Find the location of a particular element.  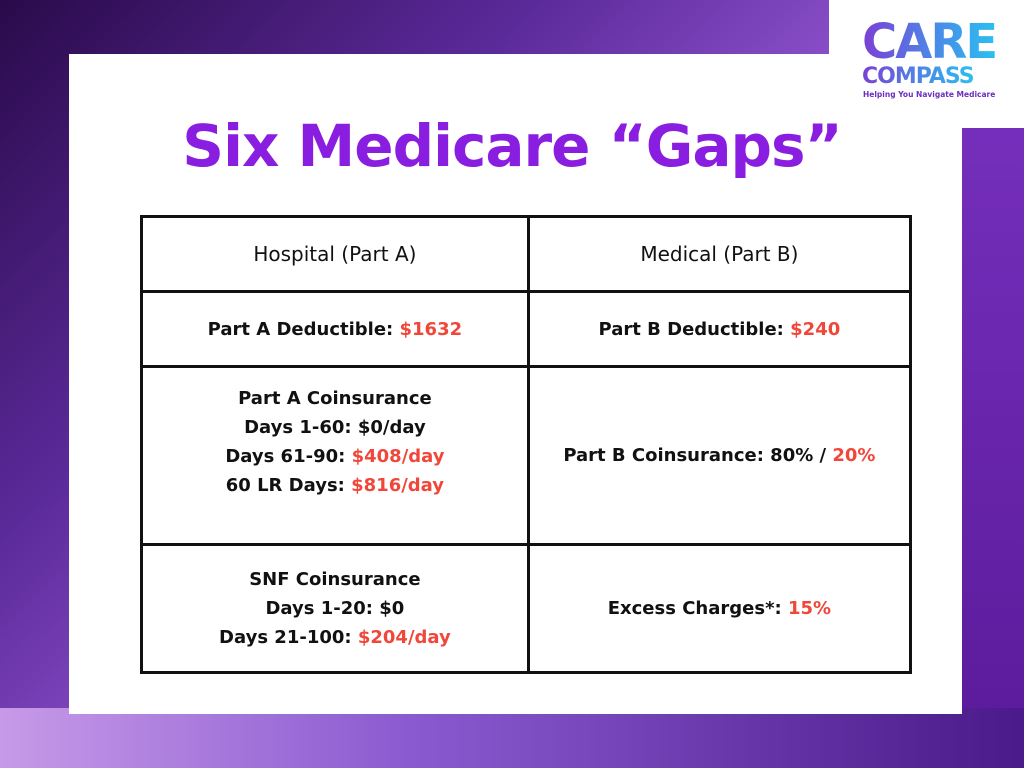

cell-part-b-deductible: Part B Deductible: $240 is located at coordinates (719, 329).